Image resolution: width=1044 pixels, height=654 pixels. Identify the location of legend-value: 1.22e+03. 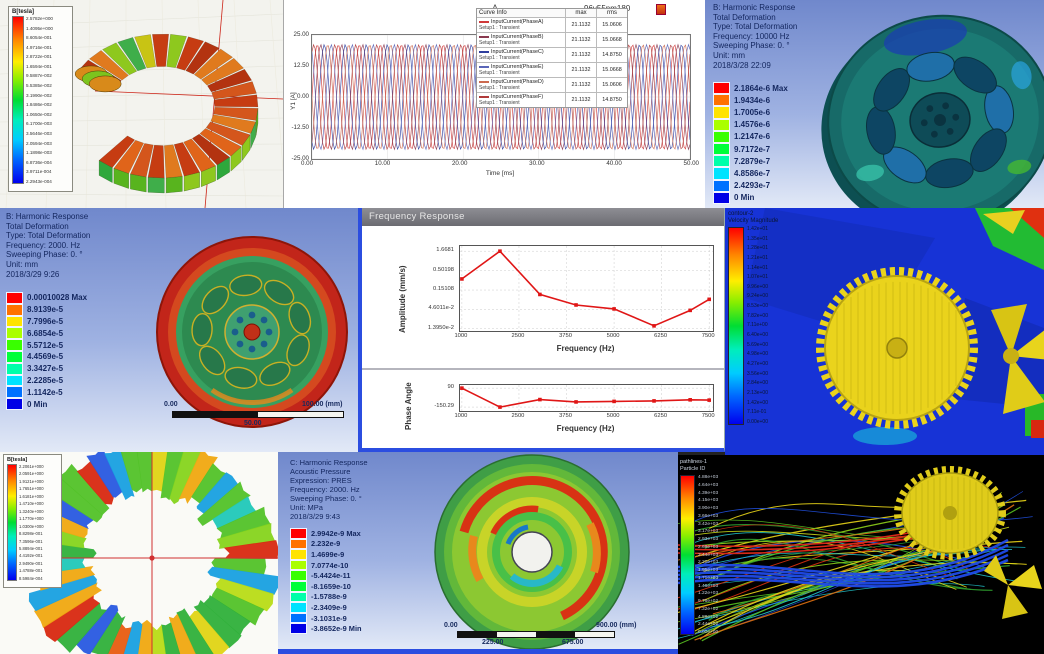
(708, 594).